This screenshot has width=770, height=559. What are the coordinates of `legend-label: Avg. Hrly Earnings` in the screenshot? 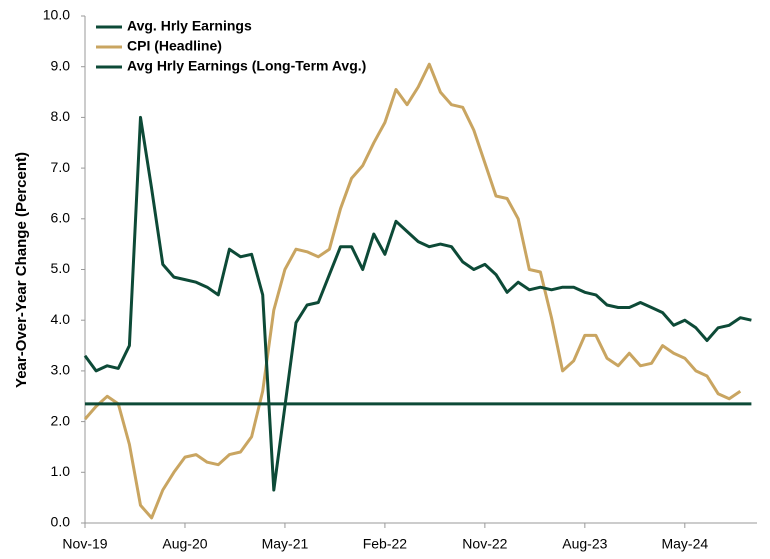 It's located at (189, 26).